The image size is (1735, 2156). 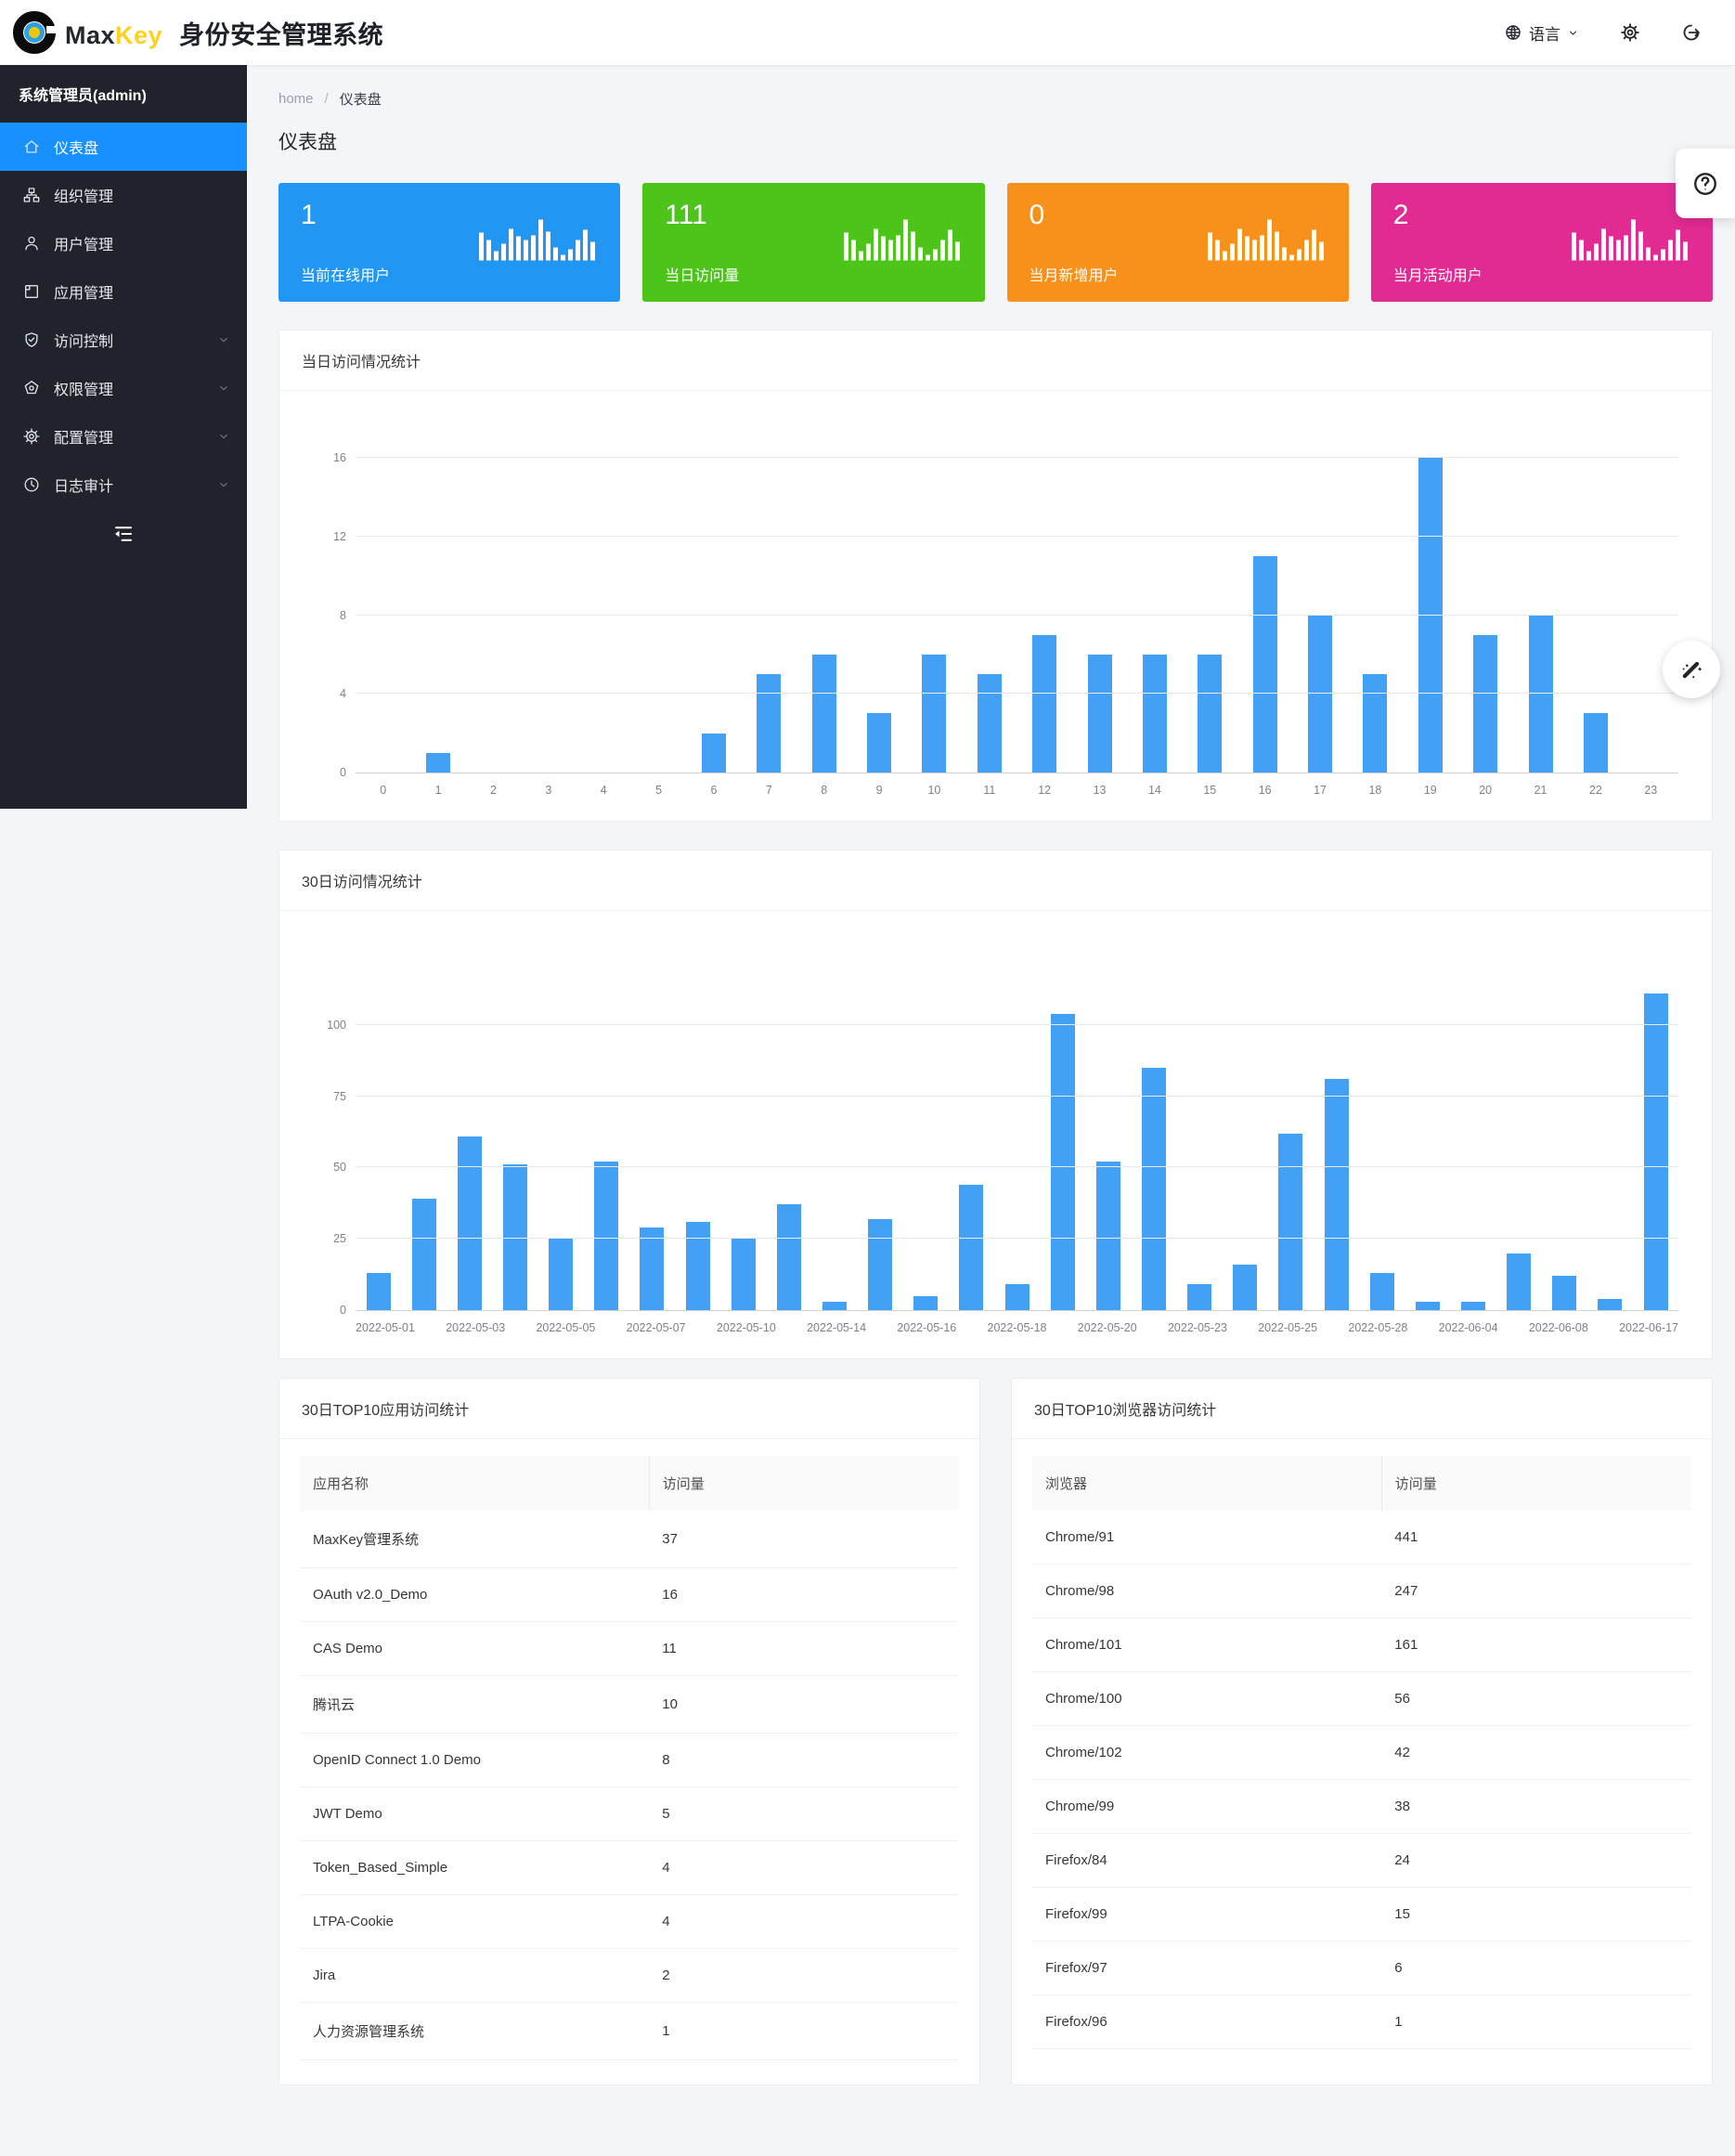 I want to click on sidebar-item-仪表盘: 仪表盘, so click(x=124, y=147).